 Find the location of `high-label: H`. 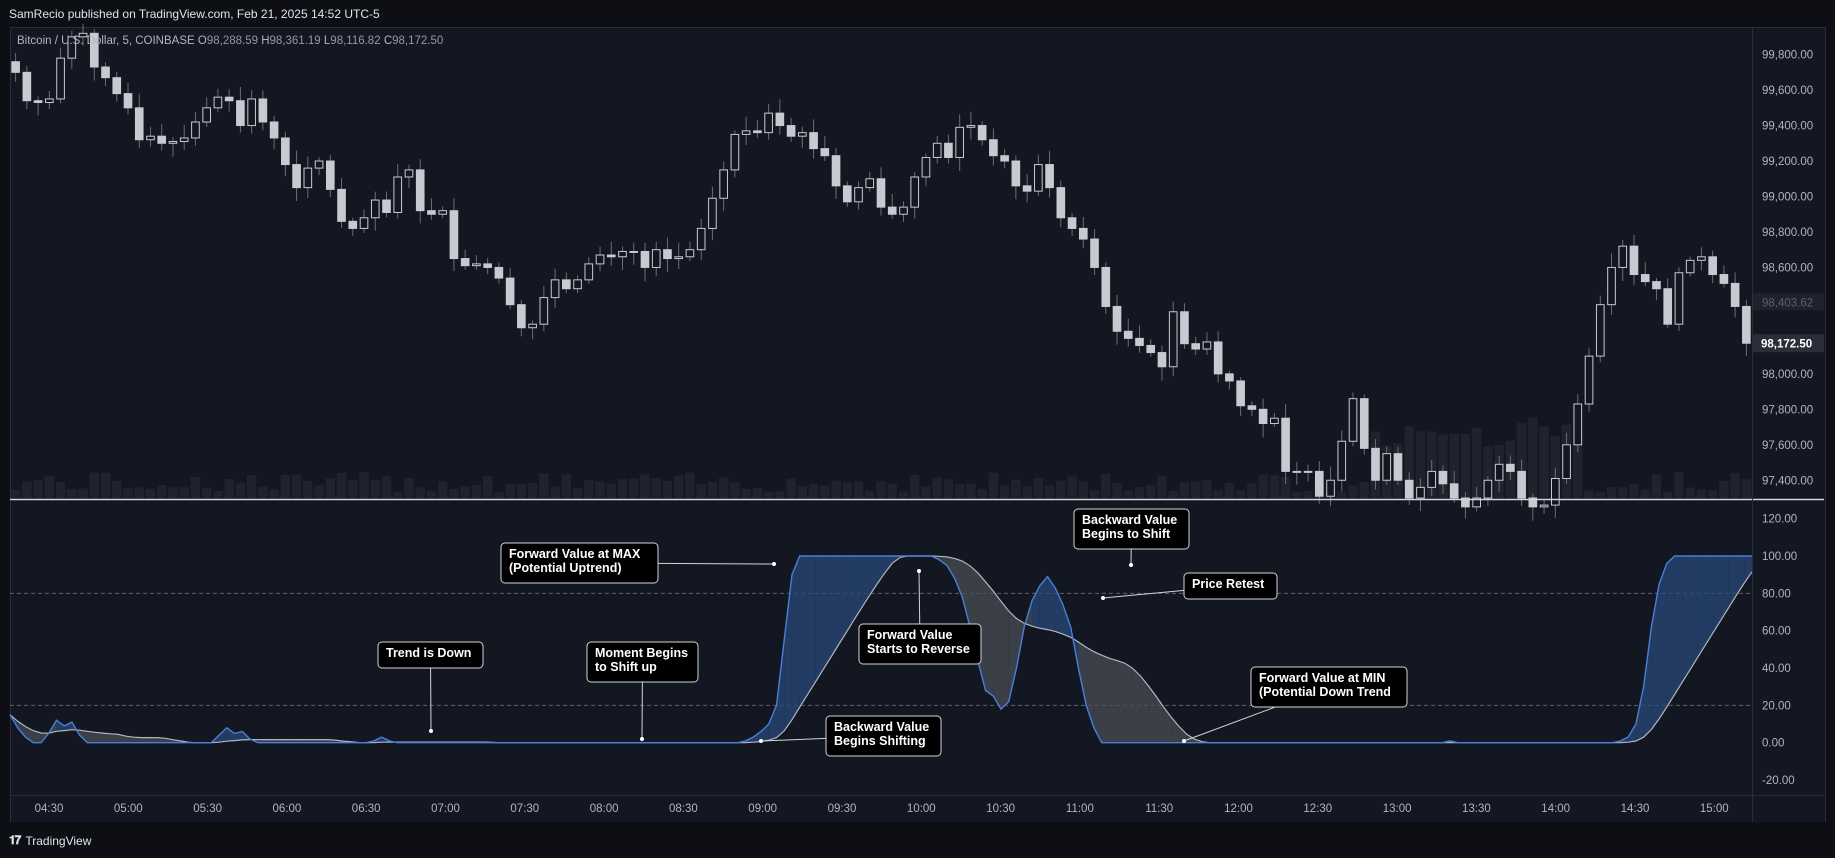

high-label: H is located at coordinates (265, 41).